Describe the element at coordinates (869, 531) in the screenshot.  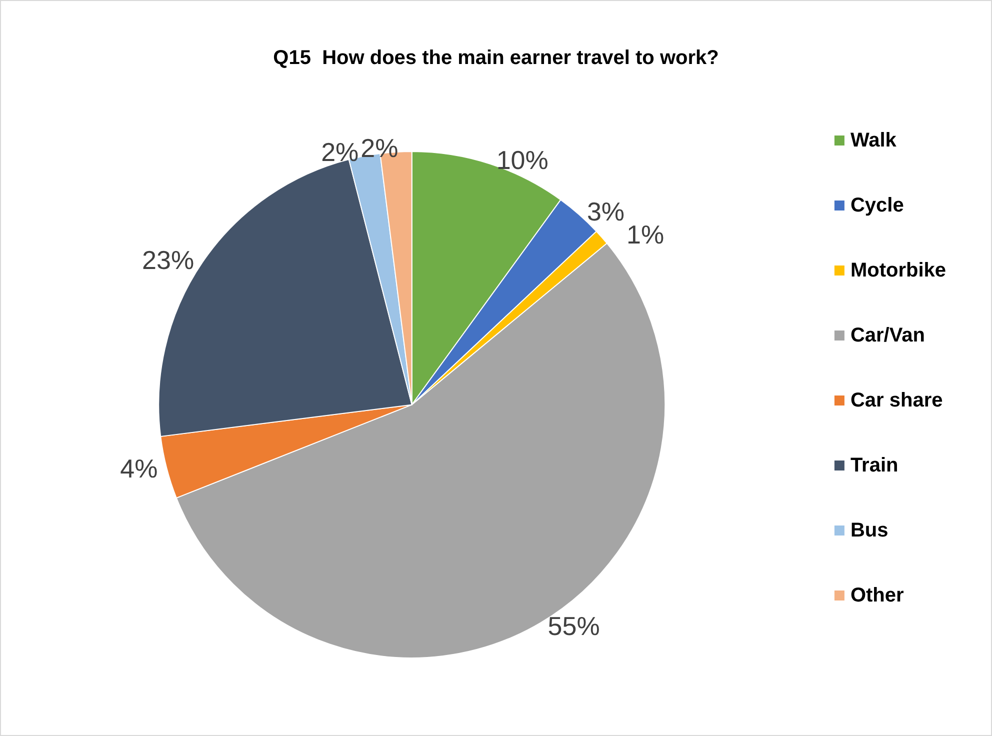
I see `legend-label: Bus` at that location.